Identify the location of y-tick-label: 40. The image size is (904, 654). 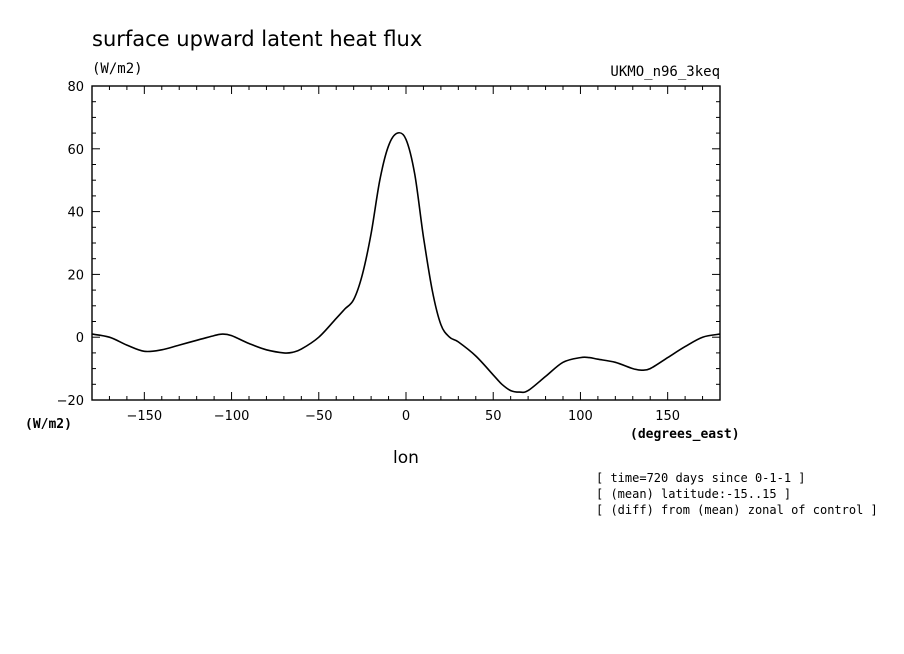
(75, 213).